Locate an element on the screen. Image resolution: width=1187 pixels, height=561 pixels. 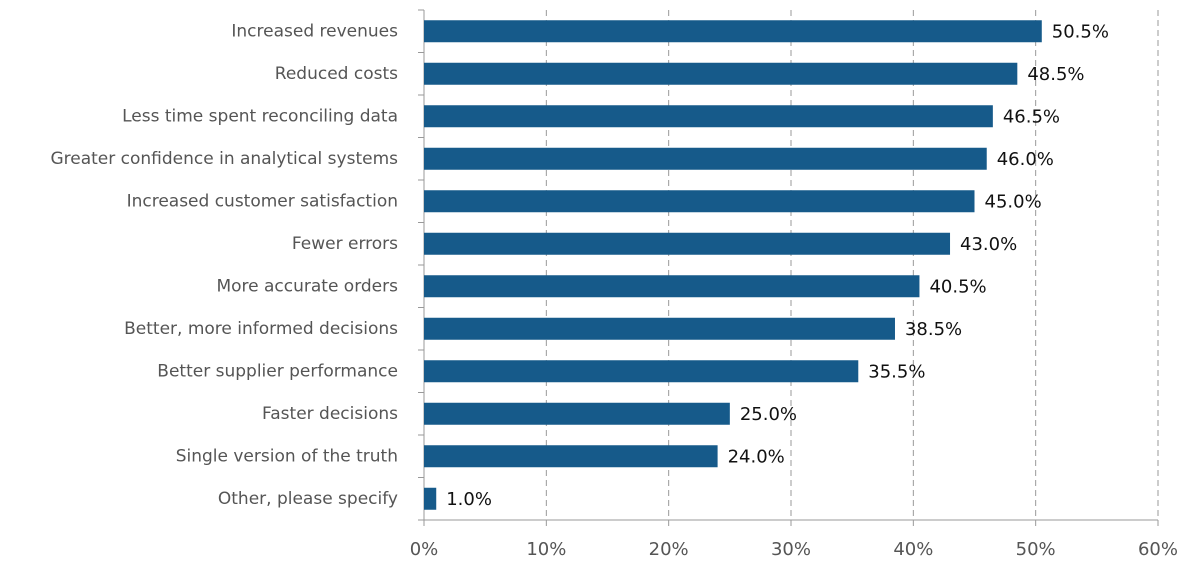
y-tick-label: Single version of the truth is located at coordinates (287, 456).